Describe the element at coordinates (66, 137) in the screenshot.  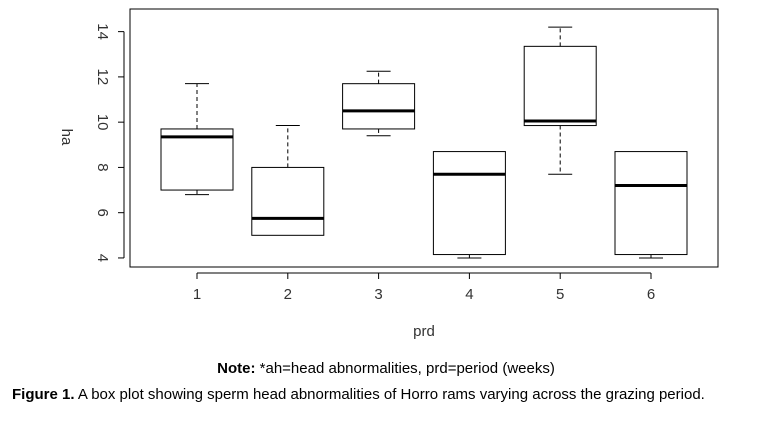
I see `y-axis-label: ha` at that location.